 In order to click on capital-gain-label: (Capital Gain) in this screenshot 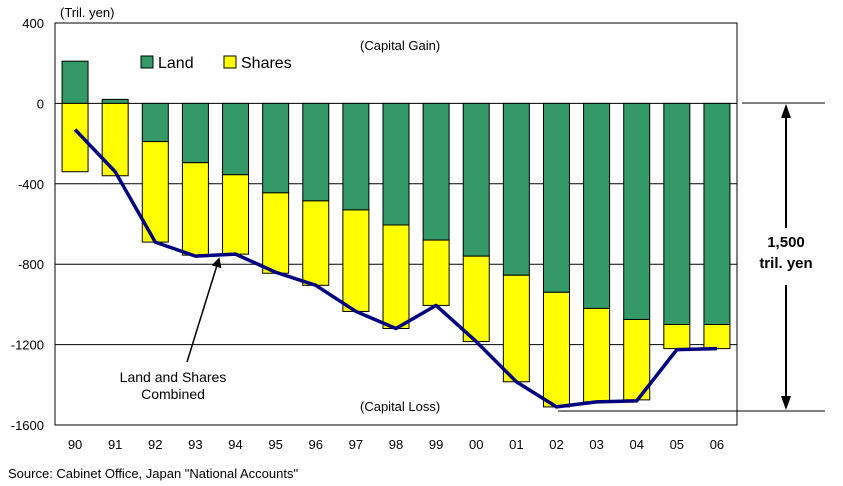, I will do `click(400, 45)`.